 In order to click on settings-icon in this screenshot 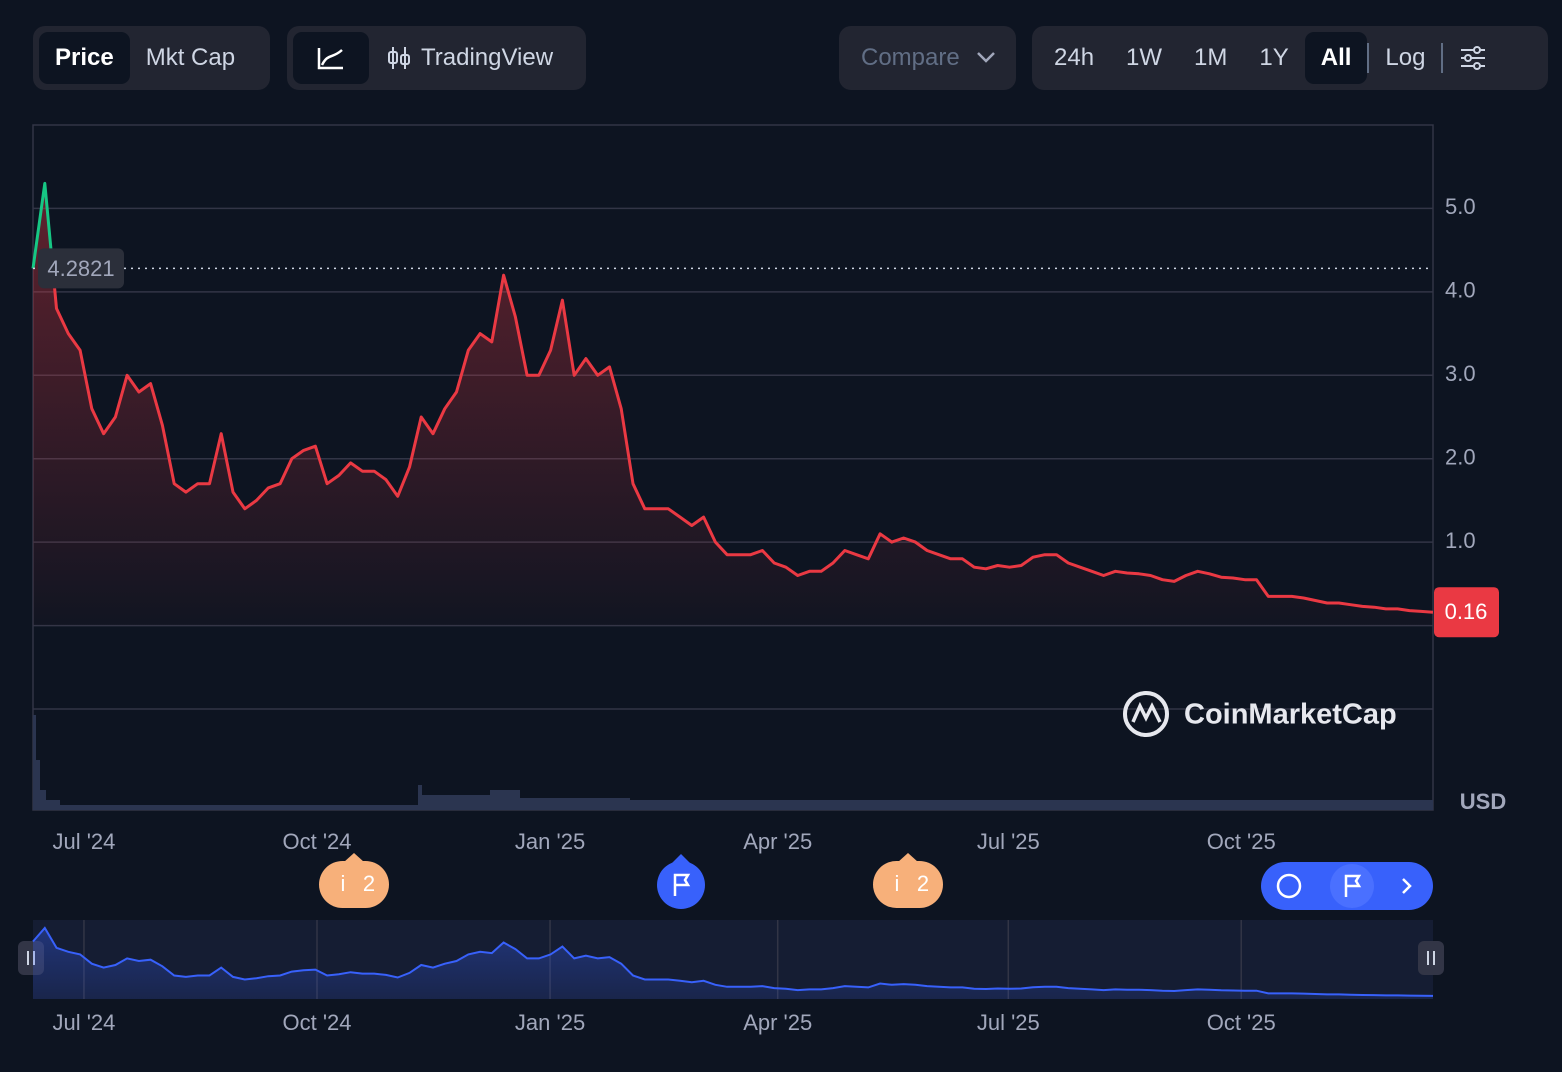, I will do `click(1473, 58)`.